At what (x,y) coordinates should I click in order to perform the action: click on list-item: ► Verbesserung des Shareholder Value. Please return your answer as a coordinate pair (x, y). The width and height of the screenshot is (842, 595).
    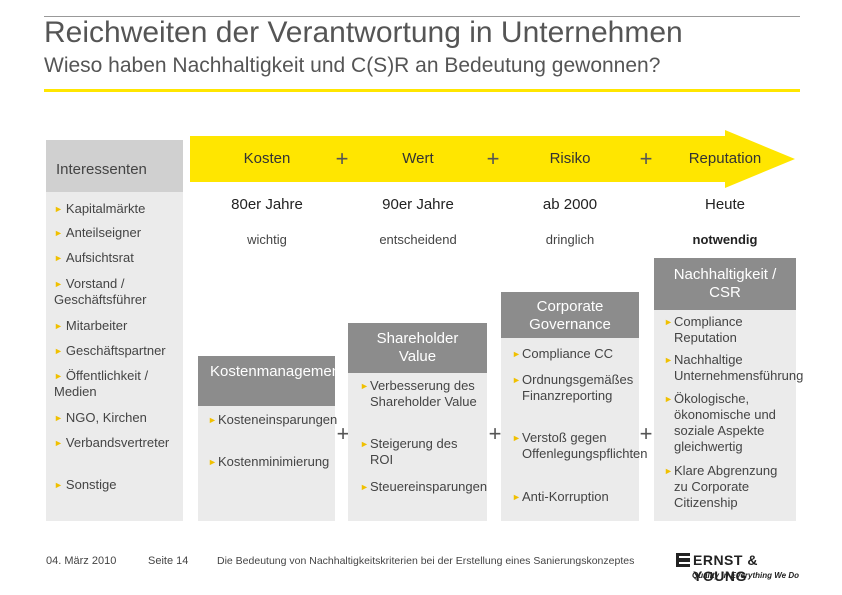
    Looking at the image, I should click on (418, 393).